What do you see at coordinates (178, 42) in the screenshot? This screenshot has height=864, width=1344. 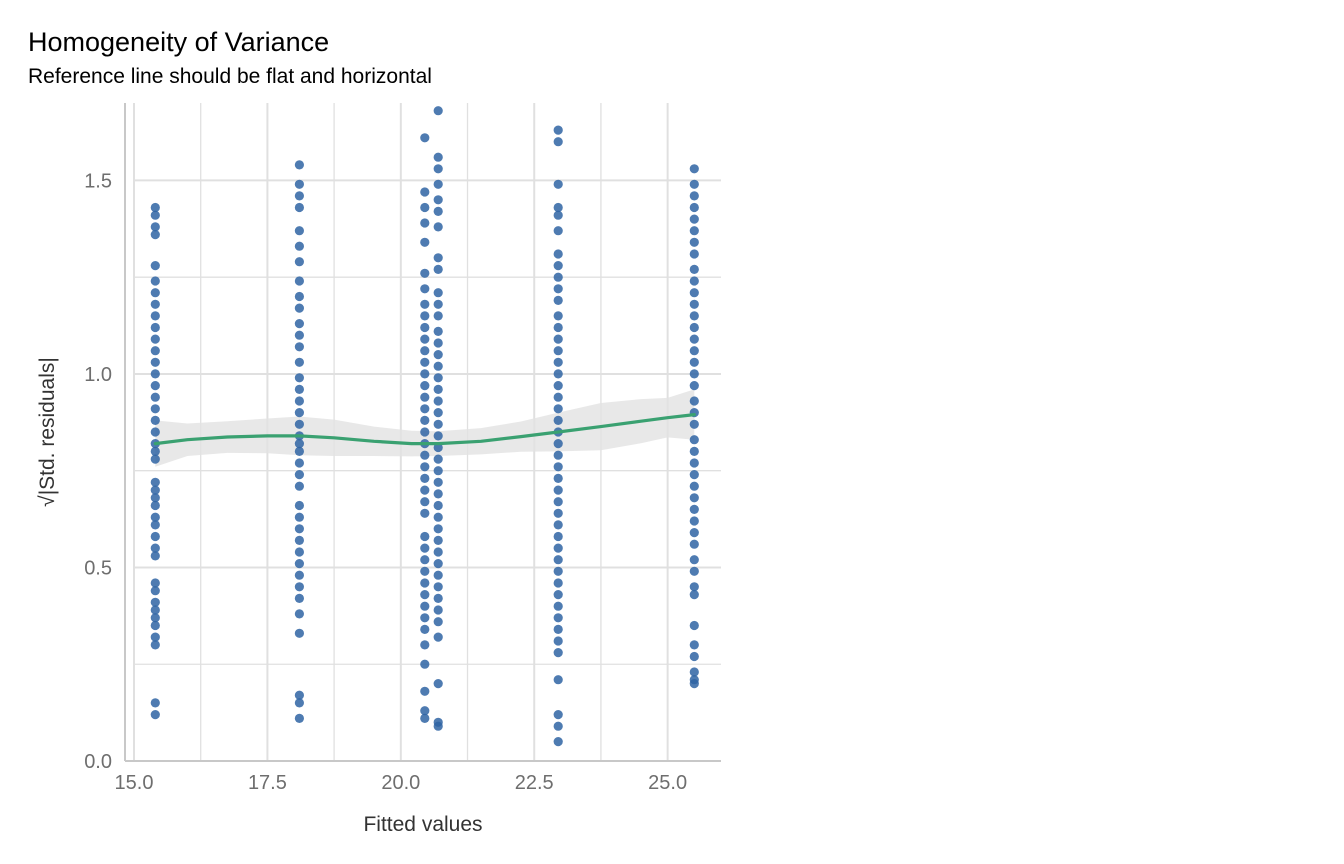 I see `chart-title: Homogeneity of Variance` at bounding box center [178, 42].